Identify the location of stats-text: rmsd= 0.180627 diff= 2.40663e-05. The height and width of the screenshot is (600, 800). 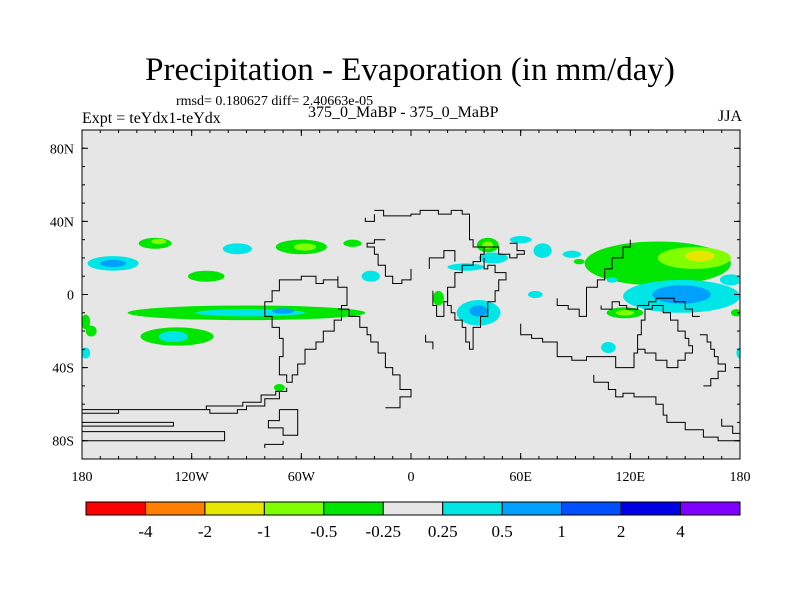
(275, 101).